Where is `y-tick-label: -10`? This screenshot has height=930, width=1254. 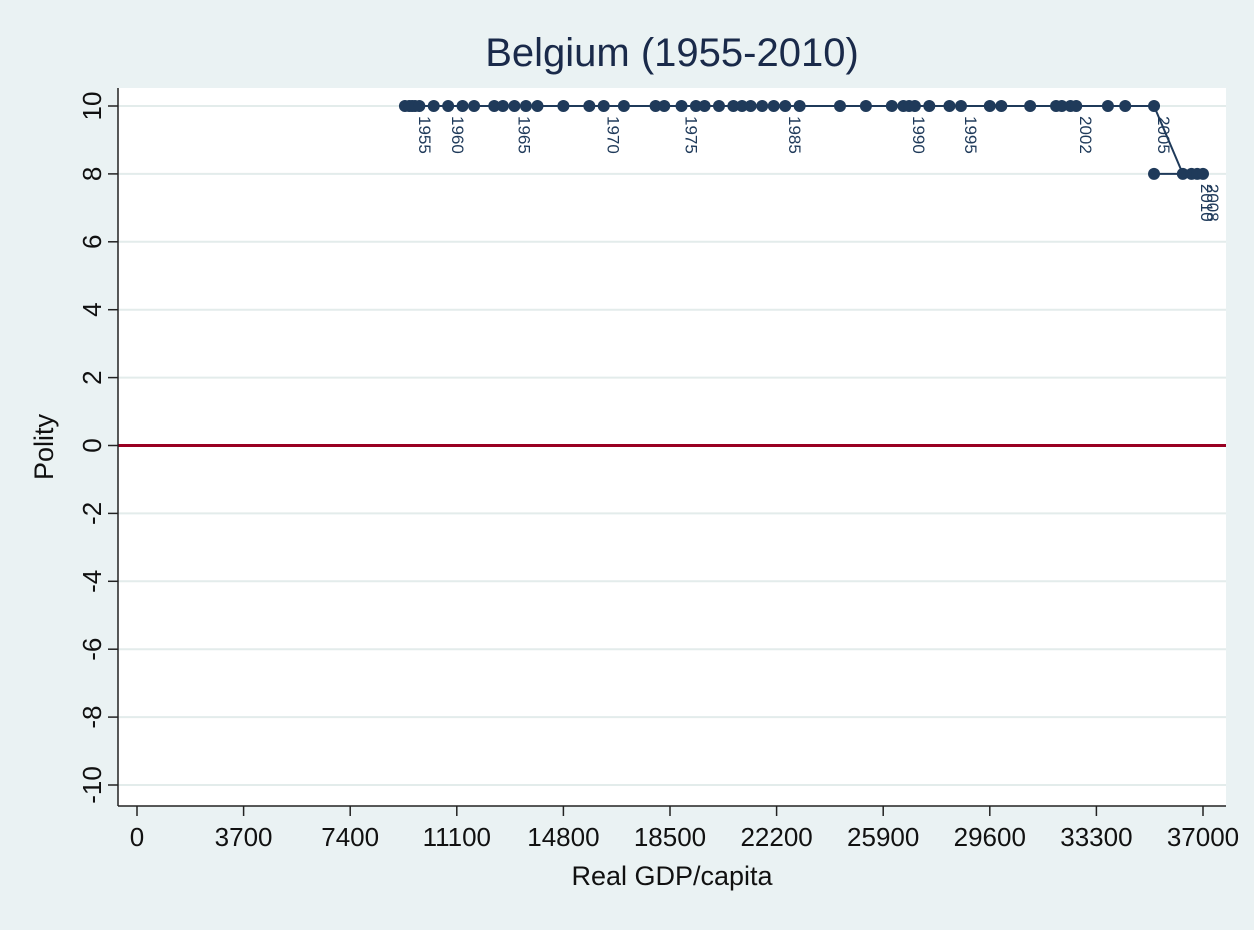 y-tick-label: -10 is located at coordinates (92, 785).